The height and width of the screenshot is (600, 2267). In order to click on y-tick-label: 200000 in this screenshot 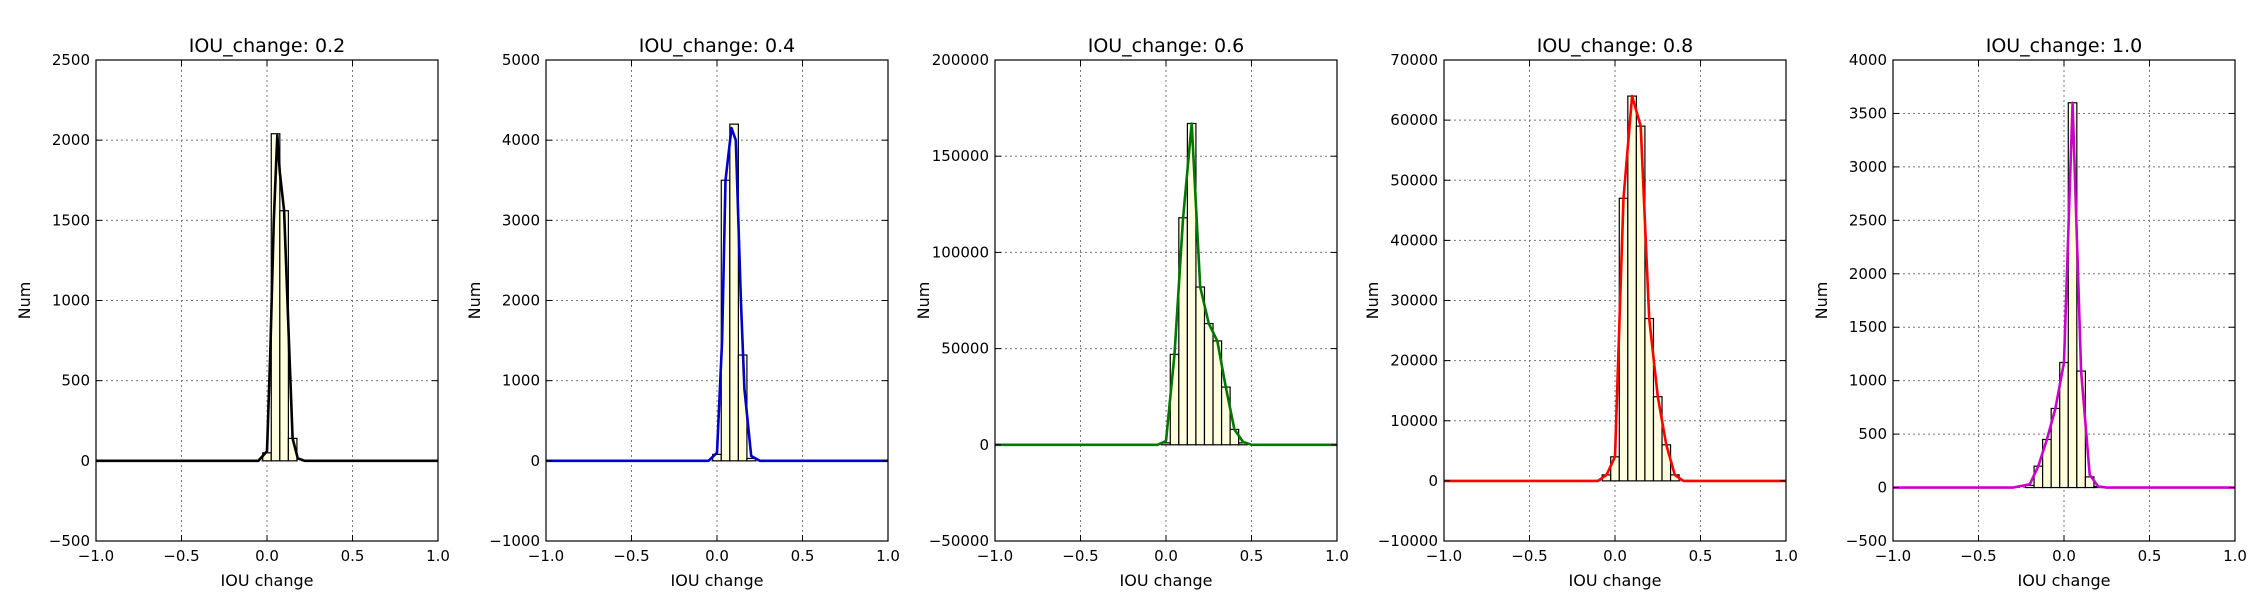, I will do `click(960, 60)`.